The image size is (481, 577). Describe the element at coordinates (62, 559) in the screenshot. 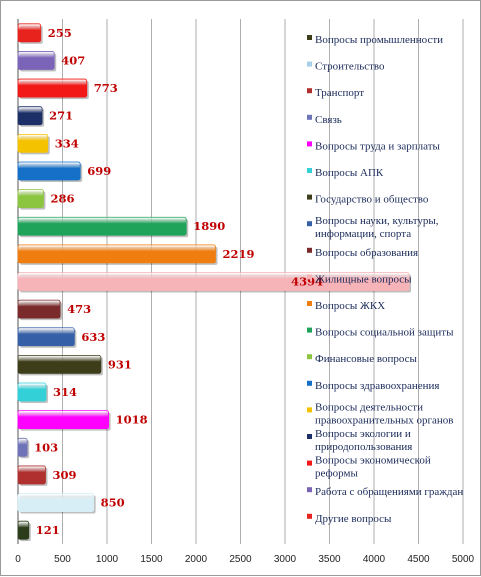

I see `x-tick-label: 500` at that location.